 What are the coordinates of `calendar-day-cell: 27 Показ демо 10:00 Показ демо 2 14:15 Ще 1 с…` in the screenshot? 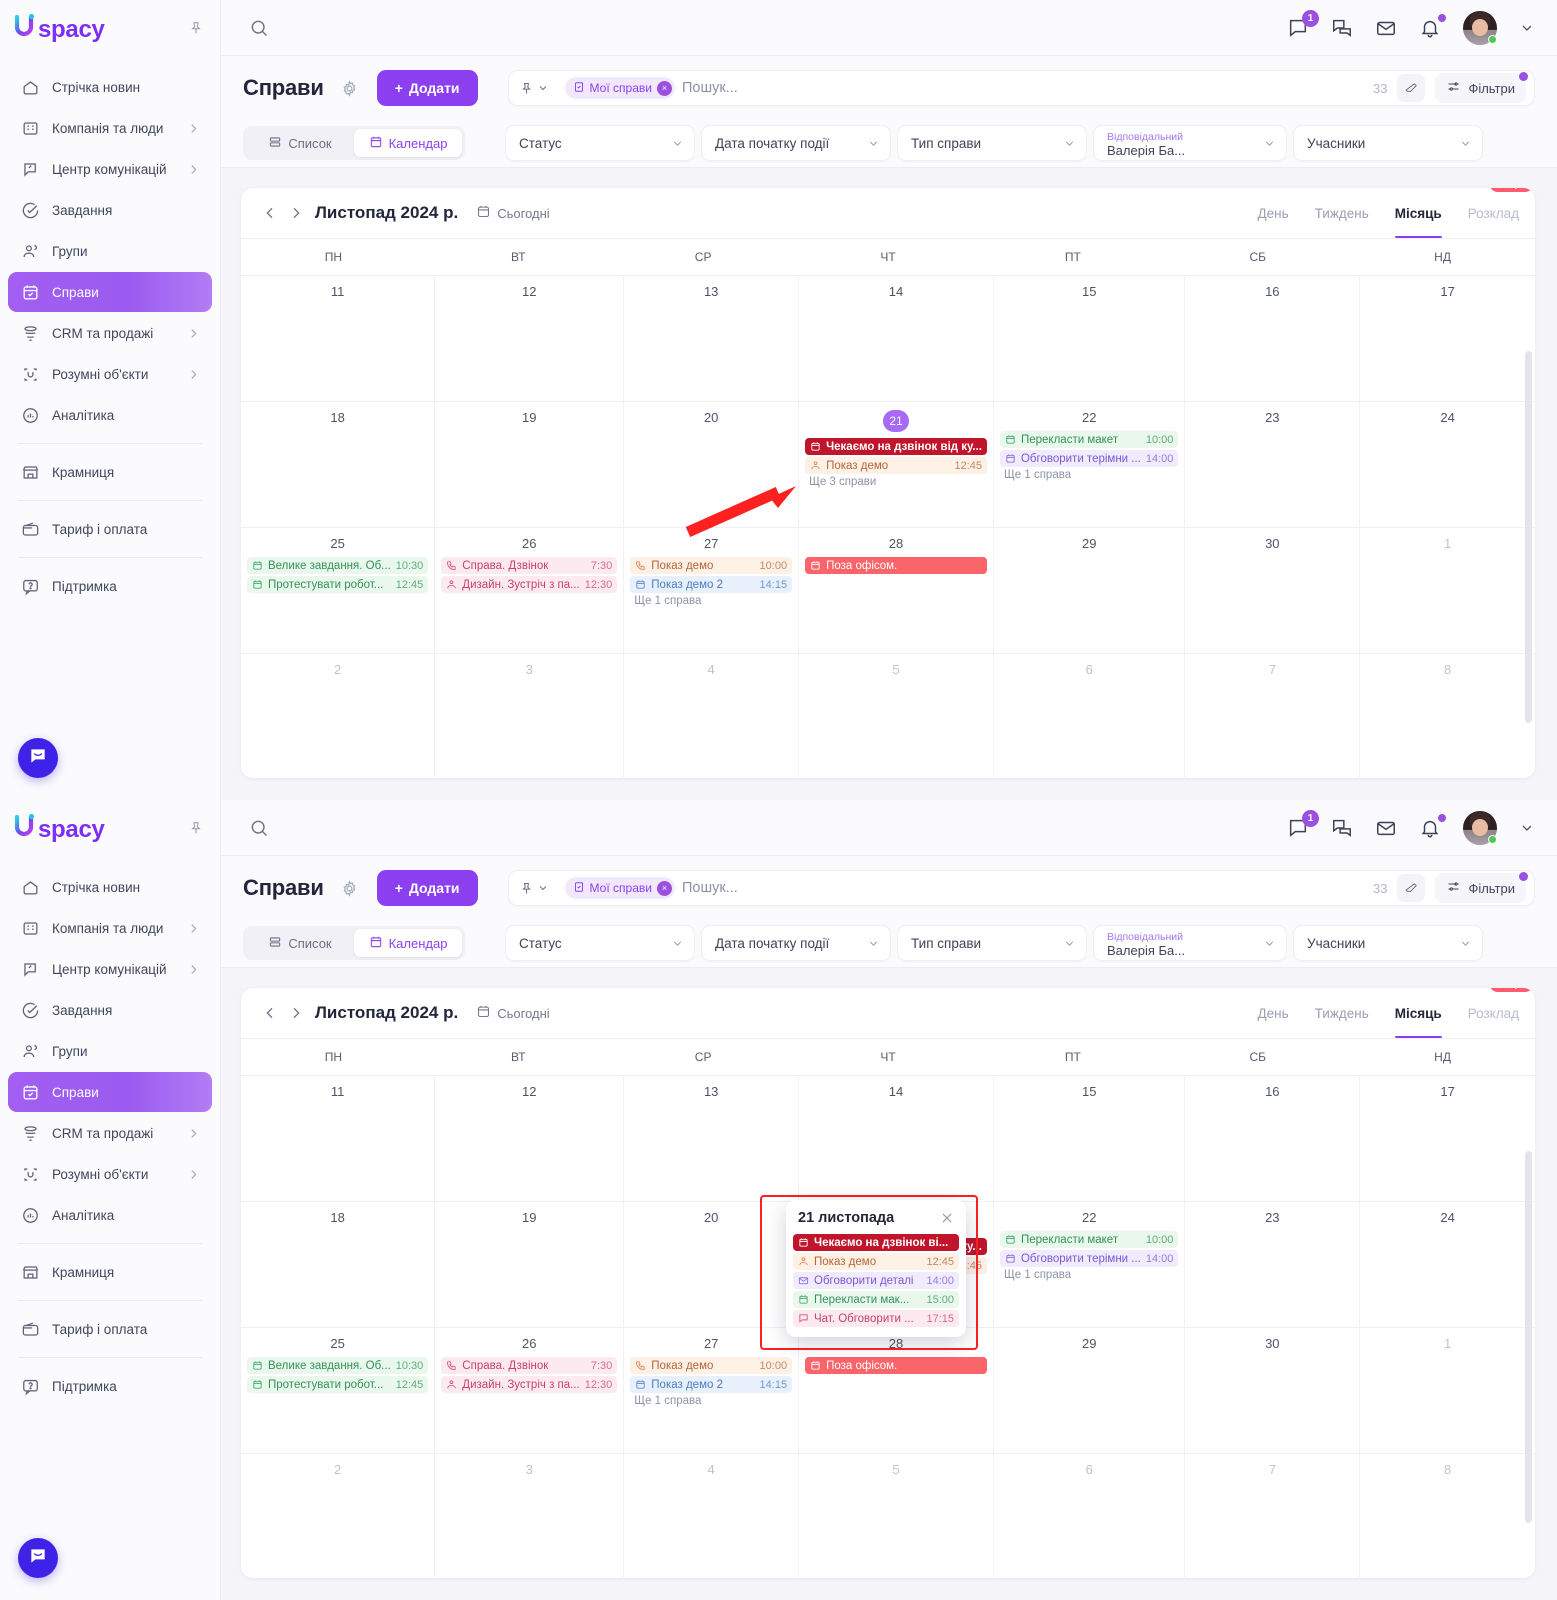 It's located at (712, 1391).